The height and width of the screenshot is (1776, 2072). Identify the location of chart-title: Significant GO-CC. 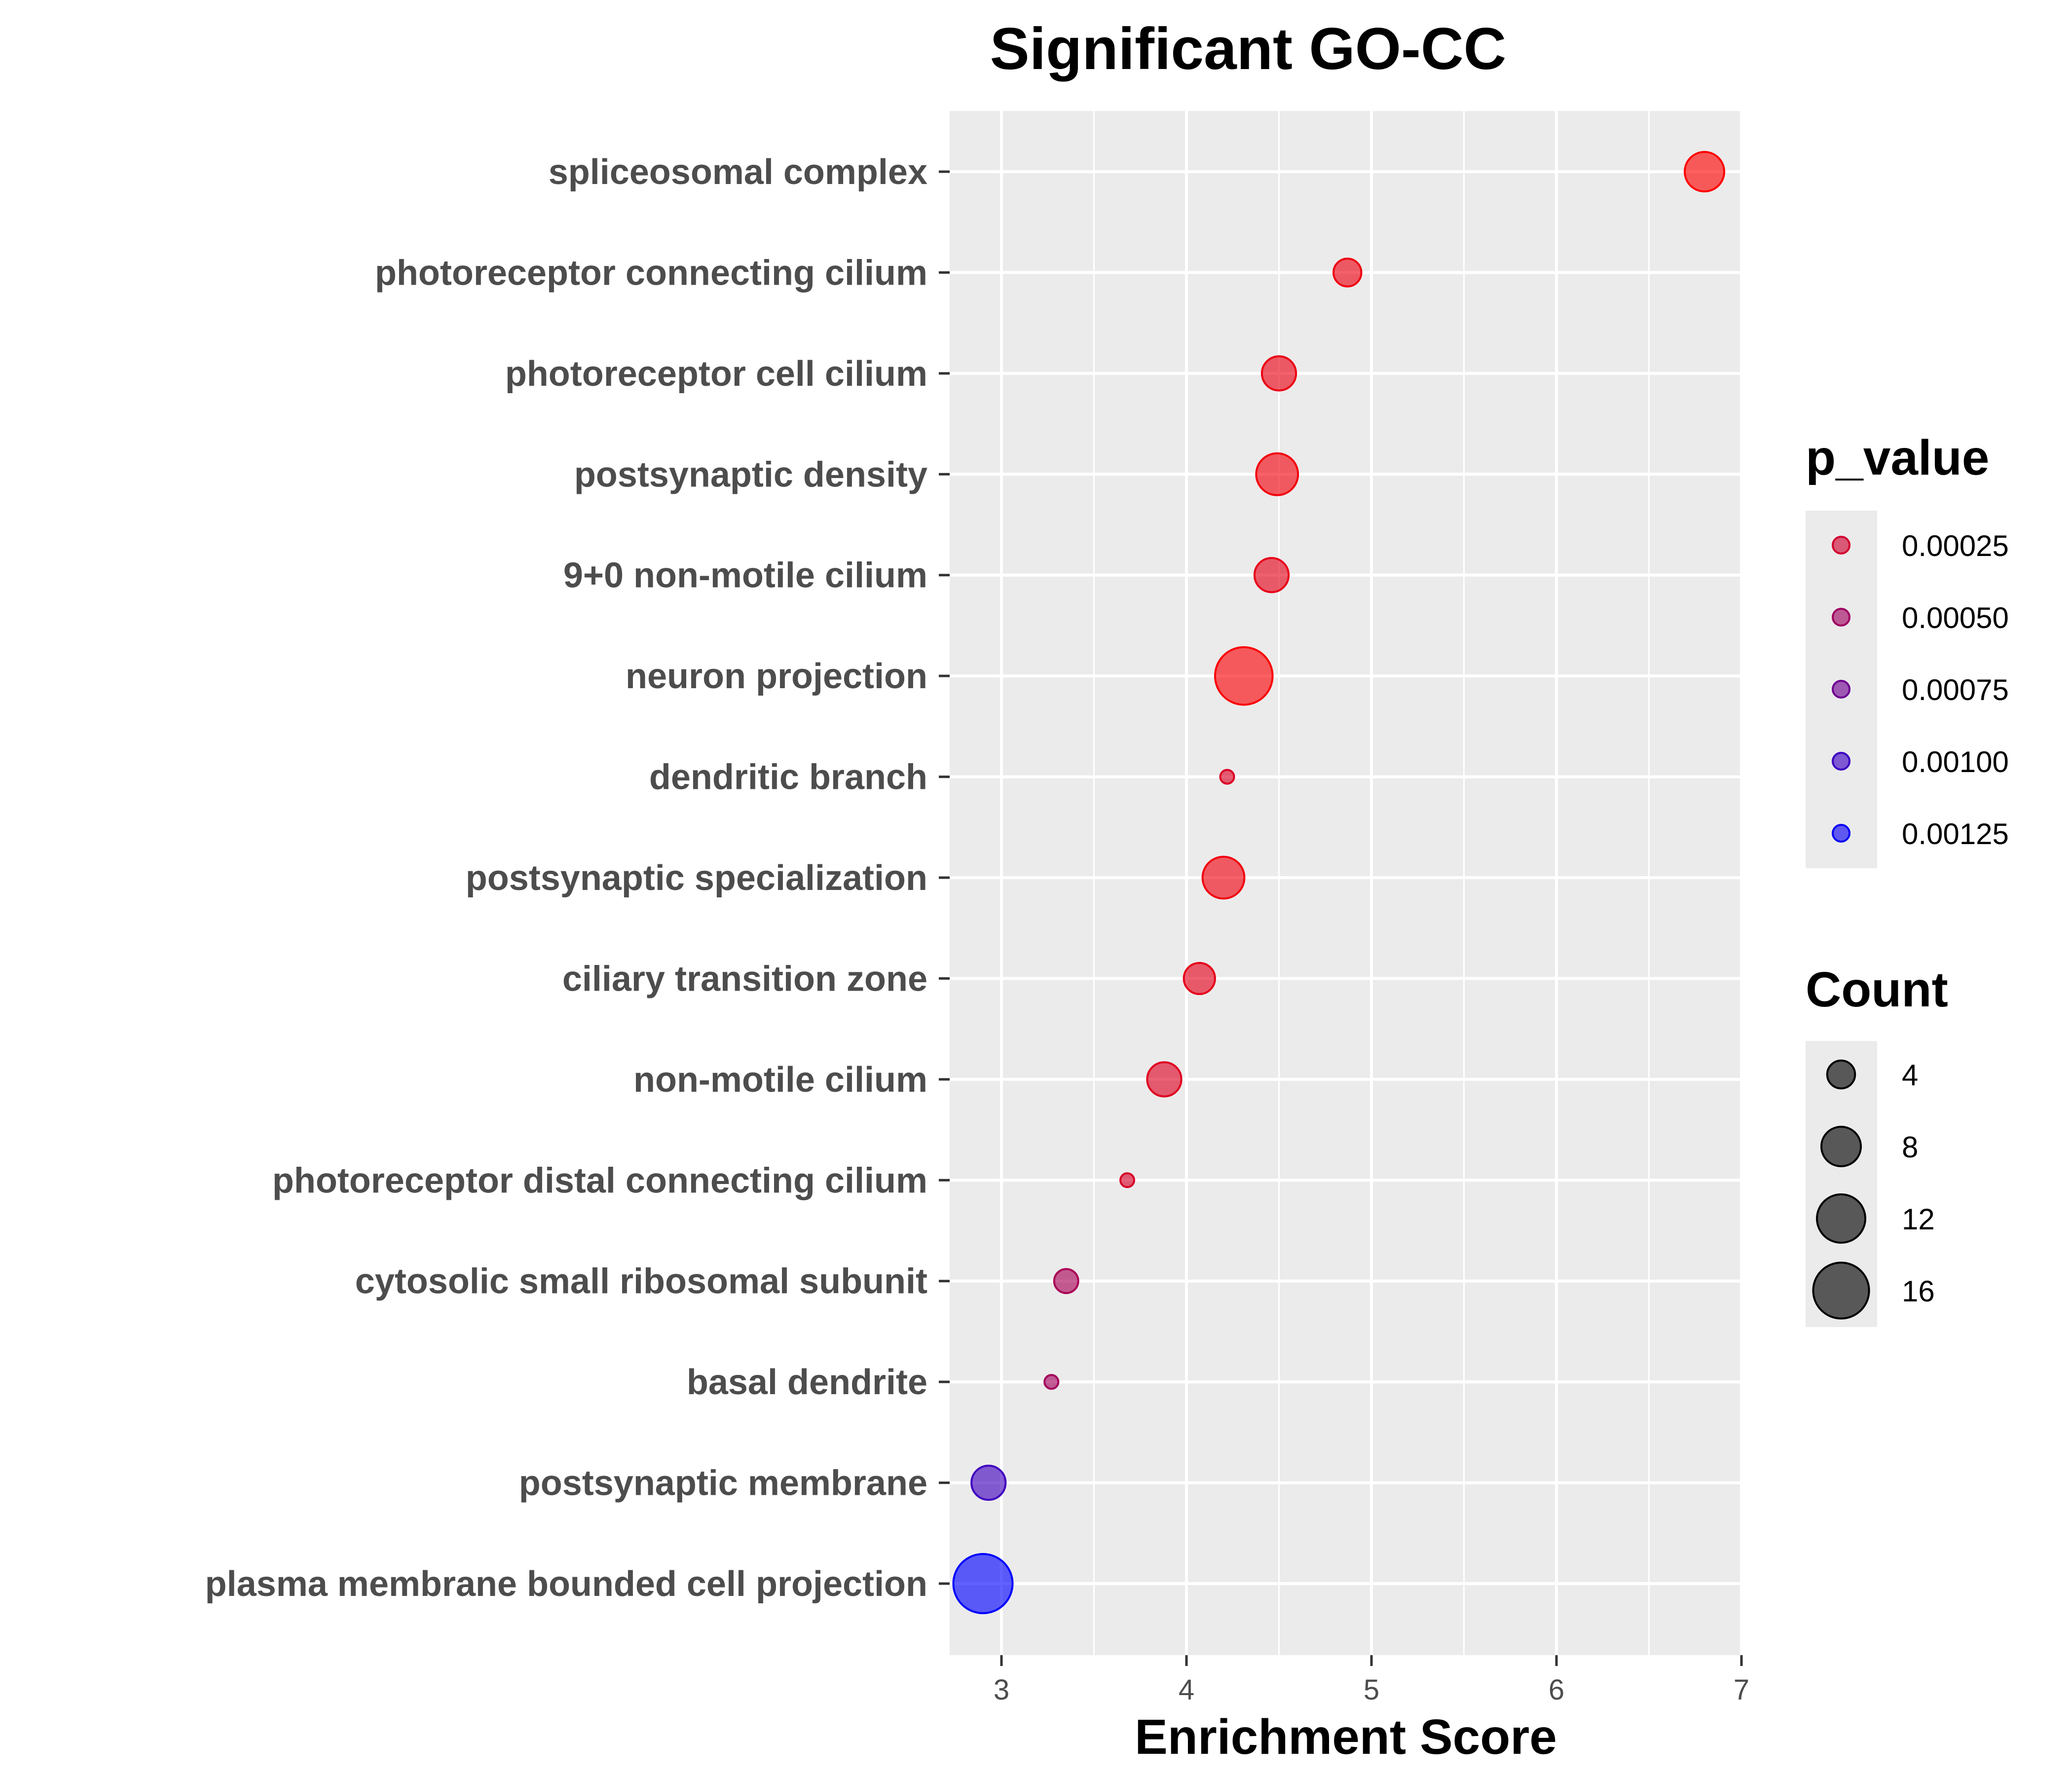
(1248, 49).